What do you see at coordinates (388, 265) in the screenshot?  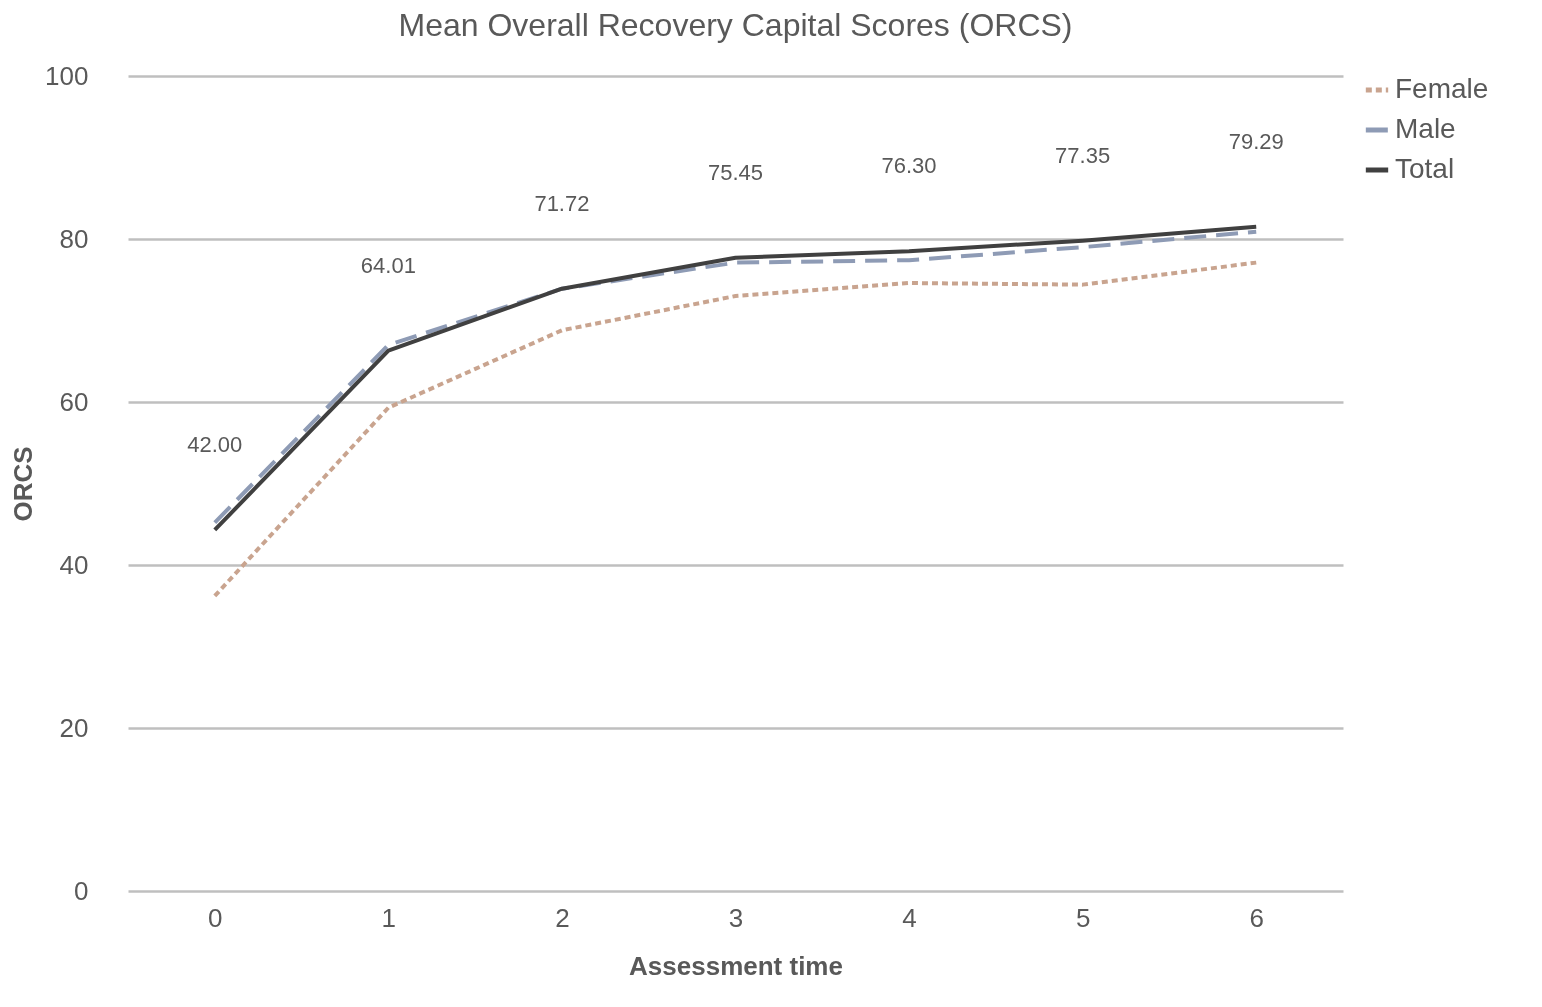 I see `annotation: 64.01` at bounding box center [388, 265].